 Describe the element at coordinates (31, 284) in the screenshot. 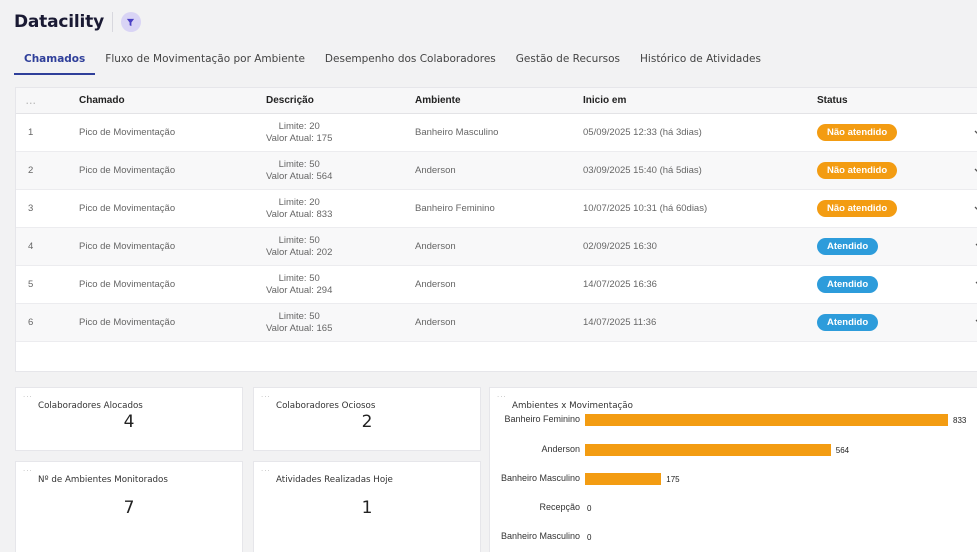

I see `row-id: 5` at that location.